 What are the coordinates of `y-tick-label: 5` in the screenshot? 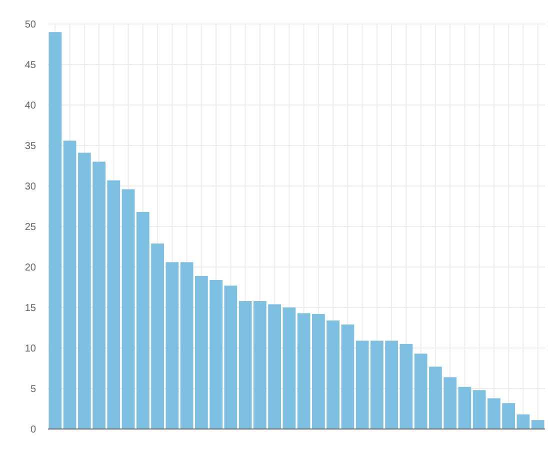 It's located at (33, 389).